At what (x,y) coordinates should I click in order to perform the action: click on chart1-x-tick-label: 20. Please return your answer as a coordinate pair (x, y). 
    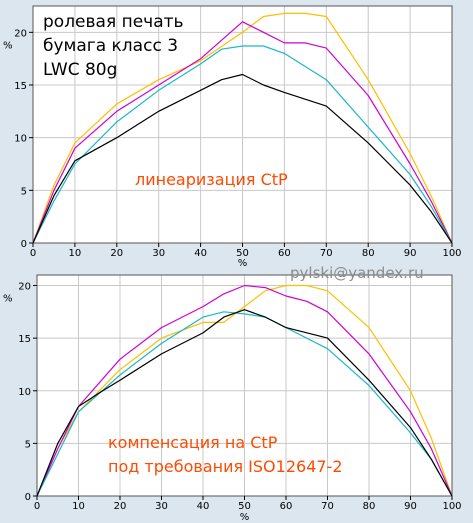
    Looking at the image, I should click on (116, 253).